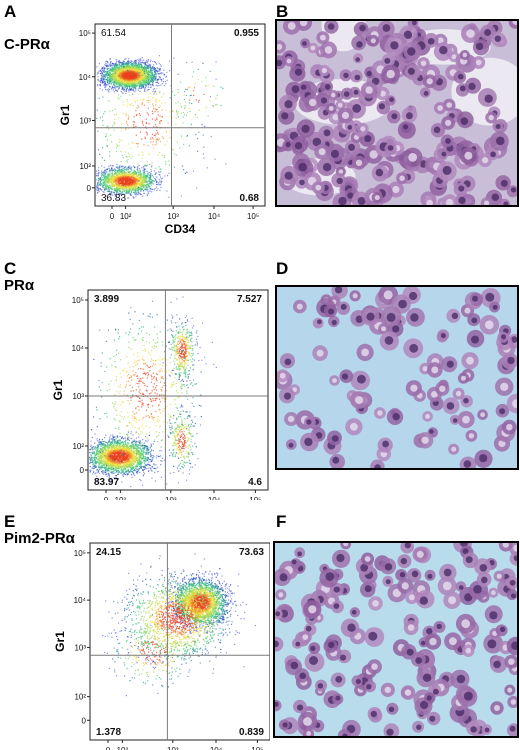  Describe the element at coordinates (113, 198) in the screenshot. I see `quadrant-lower-left: 36.83` at that location.